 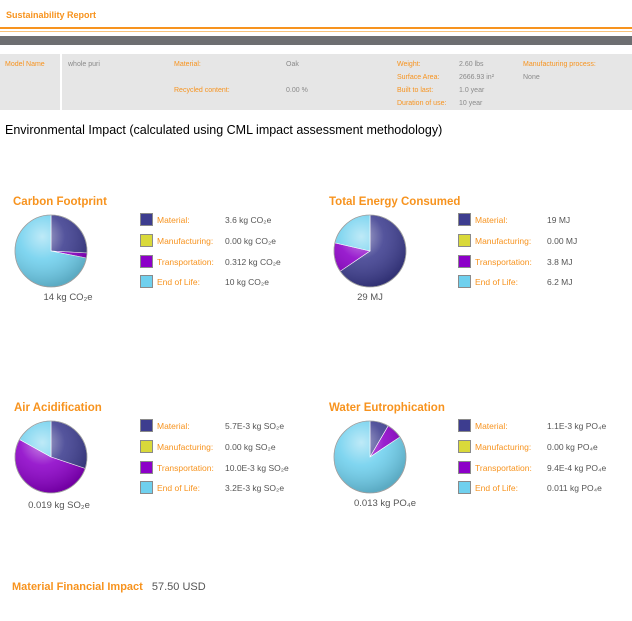 I want to click on material-value: Oak, so click(x=292, y=64).